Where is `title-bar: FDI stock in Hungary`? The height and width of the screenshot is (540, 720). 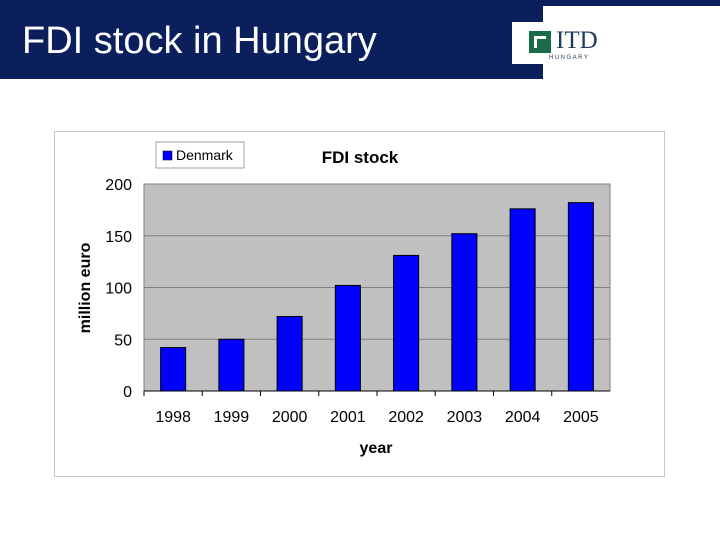
title-bar: FDI stock in Hungary is located at coordinates (271, 39).